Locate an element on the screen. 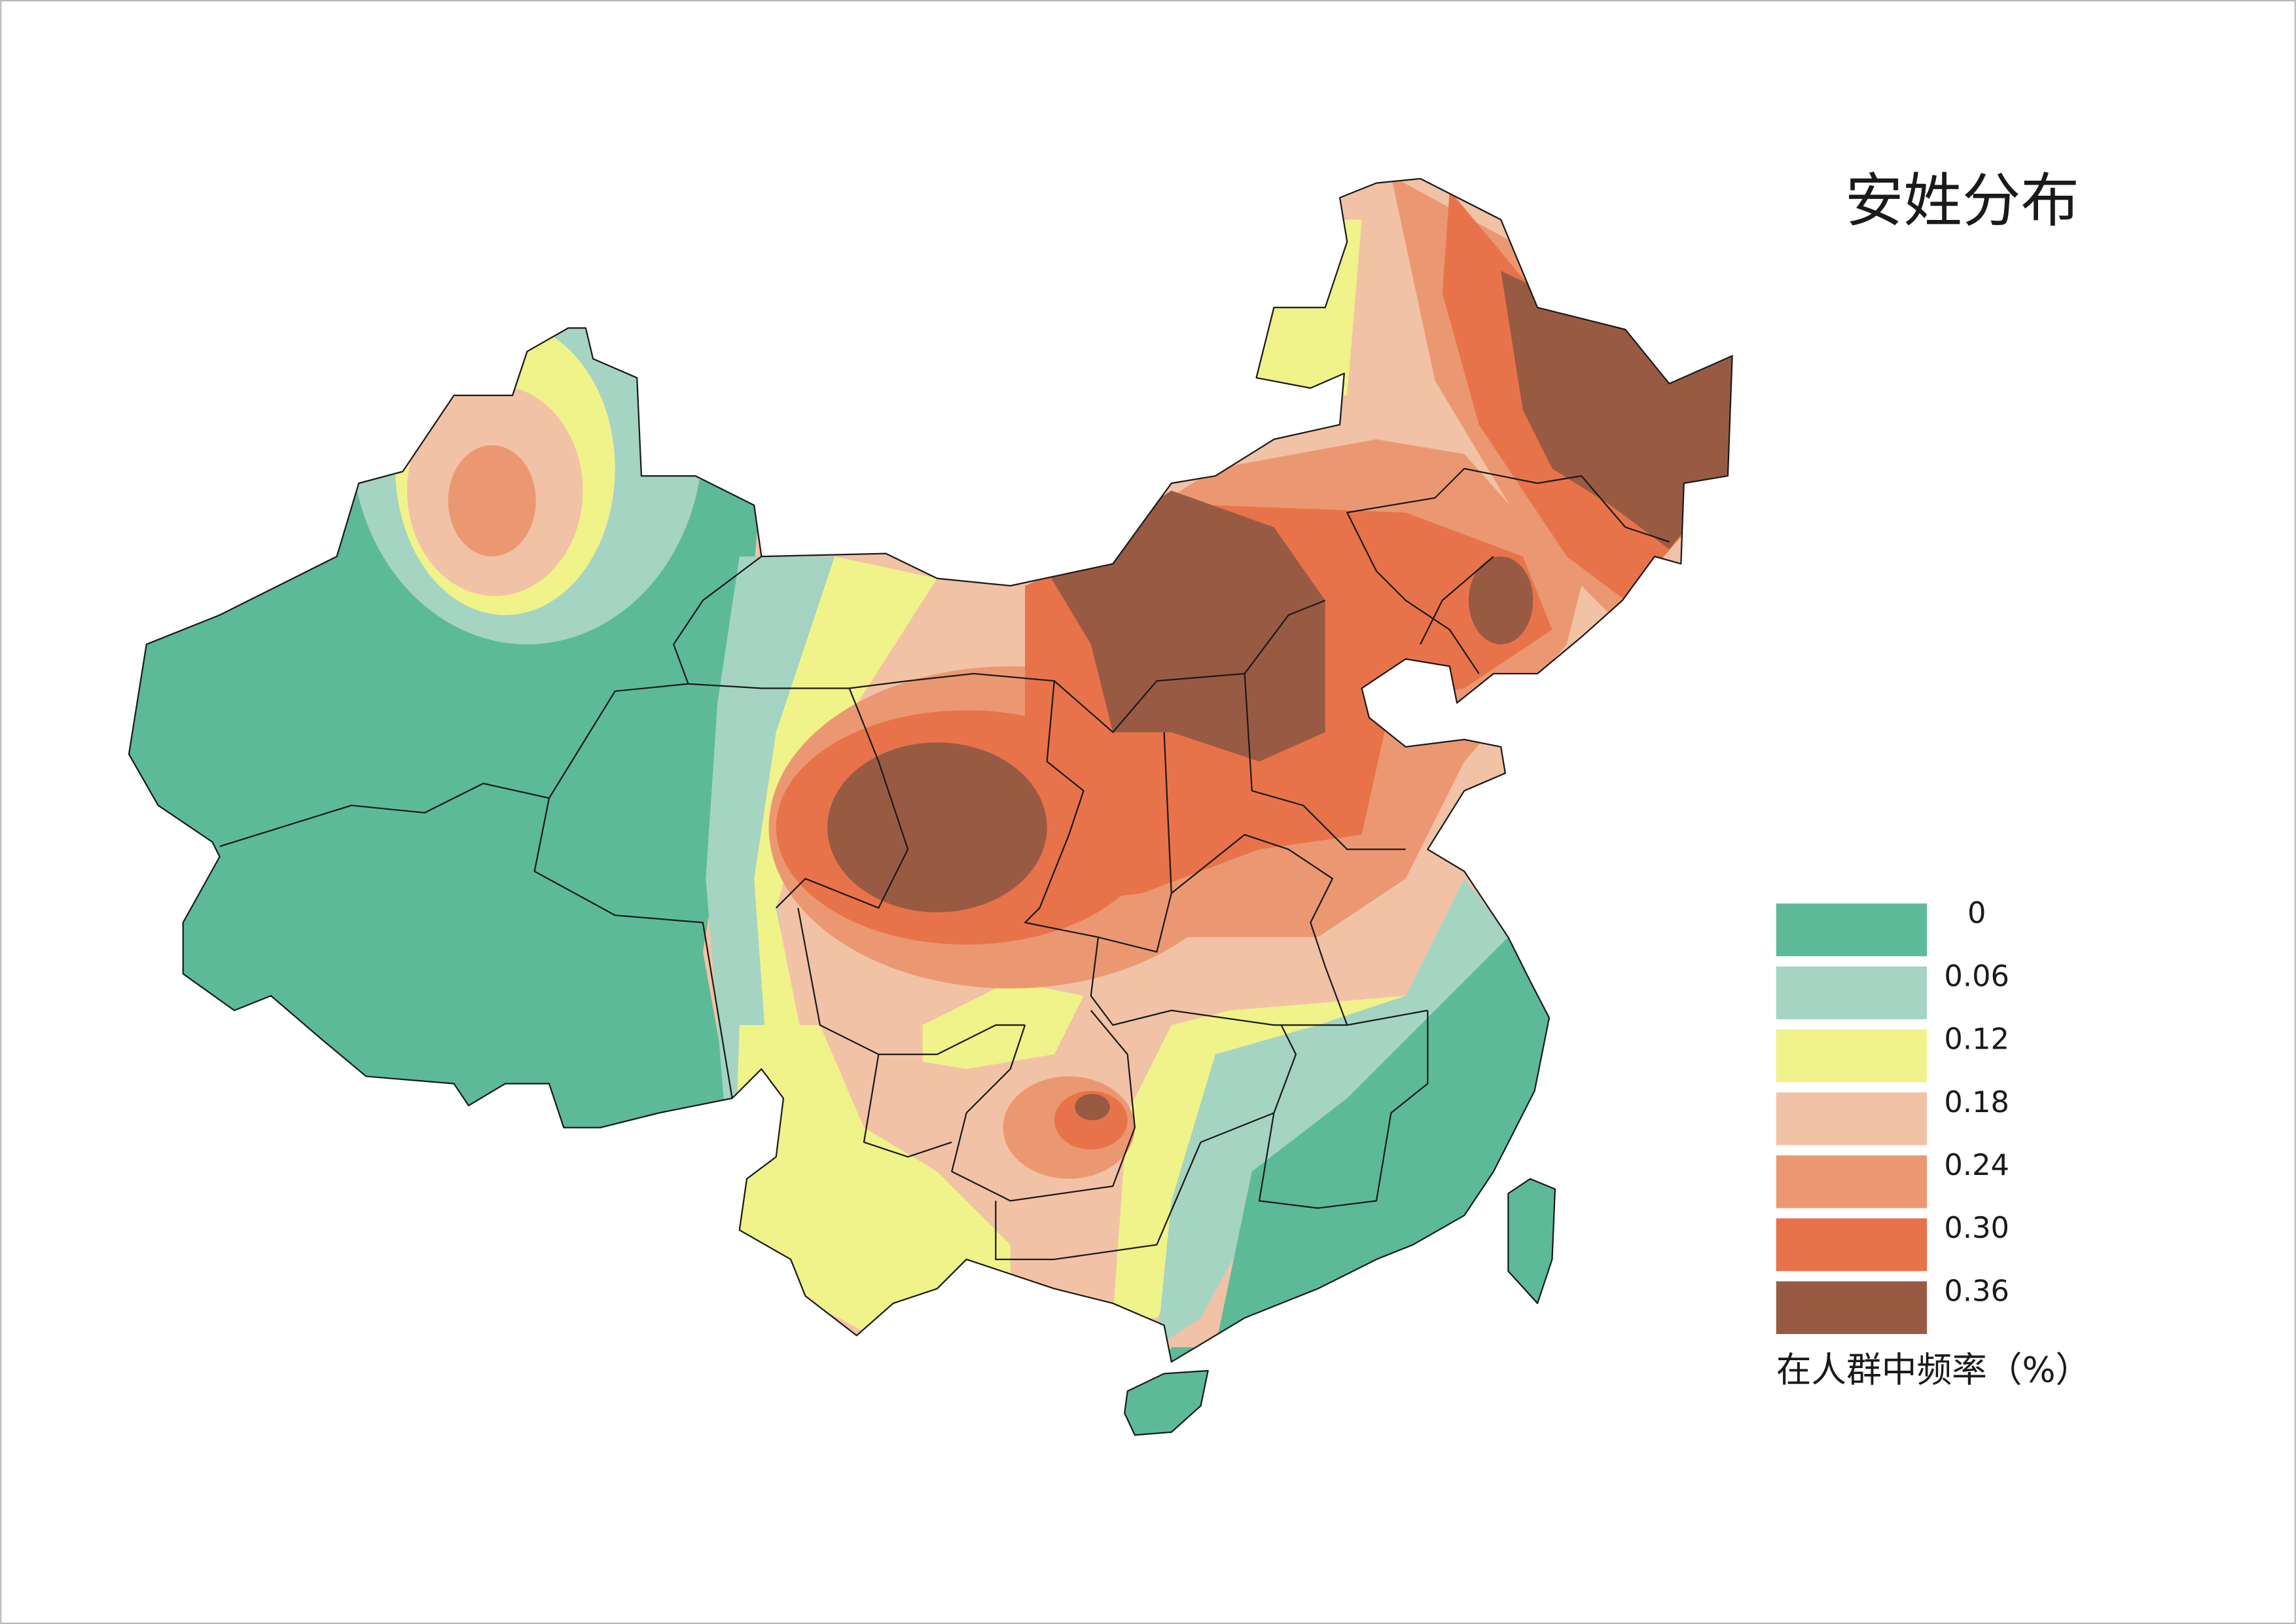 The image size is (2296, 1624). legend-label: 0 is located at coordinates (1976, 912).